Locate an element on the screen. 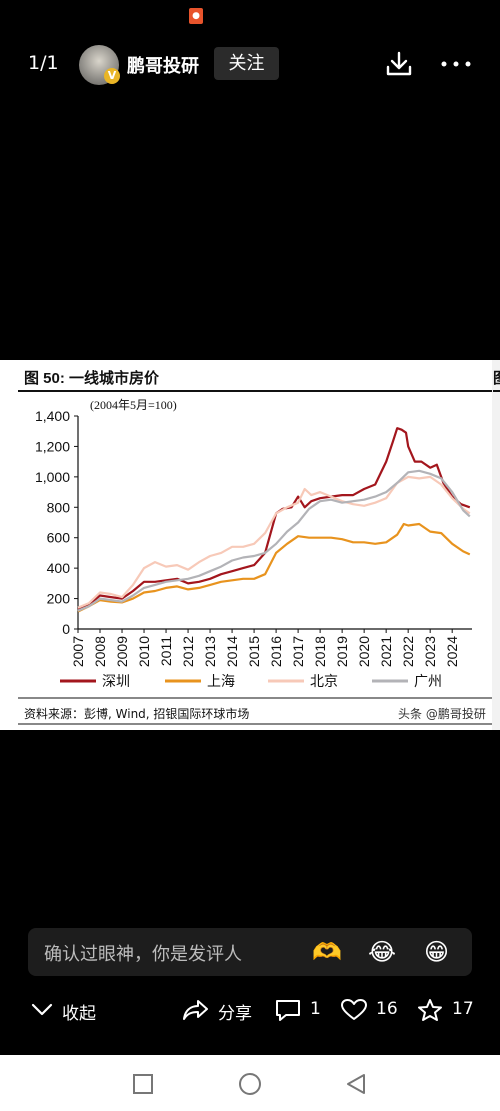  x-tick-label: 2010 is located at coordinates (144, 651).